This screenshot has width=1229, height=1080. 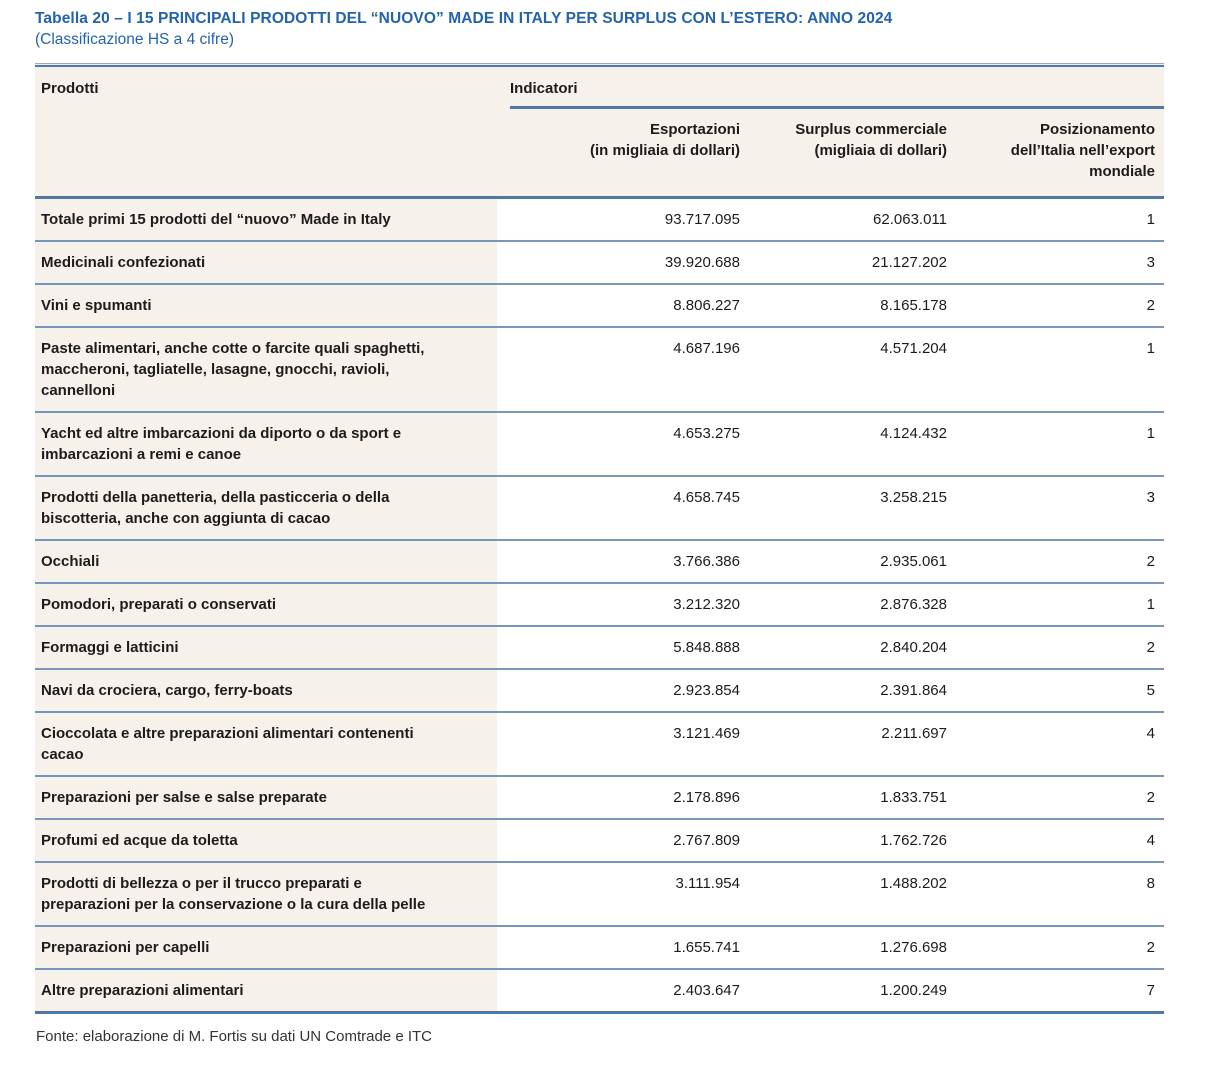 What do you see at coordinates (1150, 690) in the screenshot?
I see `rank-value-cell: 5` at bounding box center [1150, 690].